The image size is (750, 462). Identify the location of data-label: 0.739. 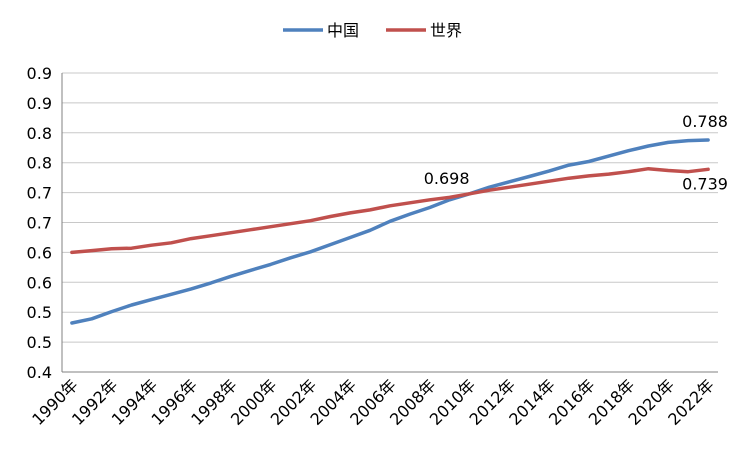
(705, 183).